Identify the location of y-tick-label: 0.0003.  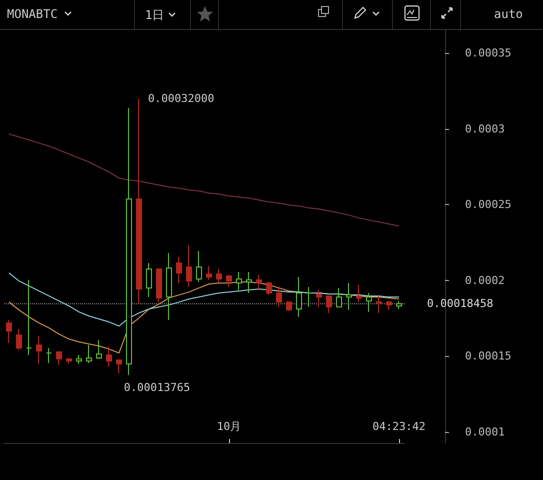
(485, 129).